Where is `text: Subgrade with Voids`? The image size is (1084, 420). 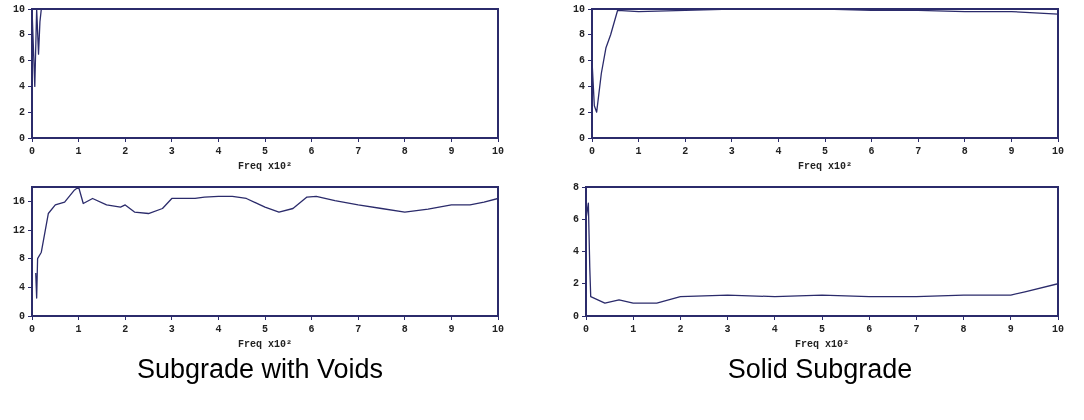
text: Subgrade with Voids is located at coordinates (260, 369).